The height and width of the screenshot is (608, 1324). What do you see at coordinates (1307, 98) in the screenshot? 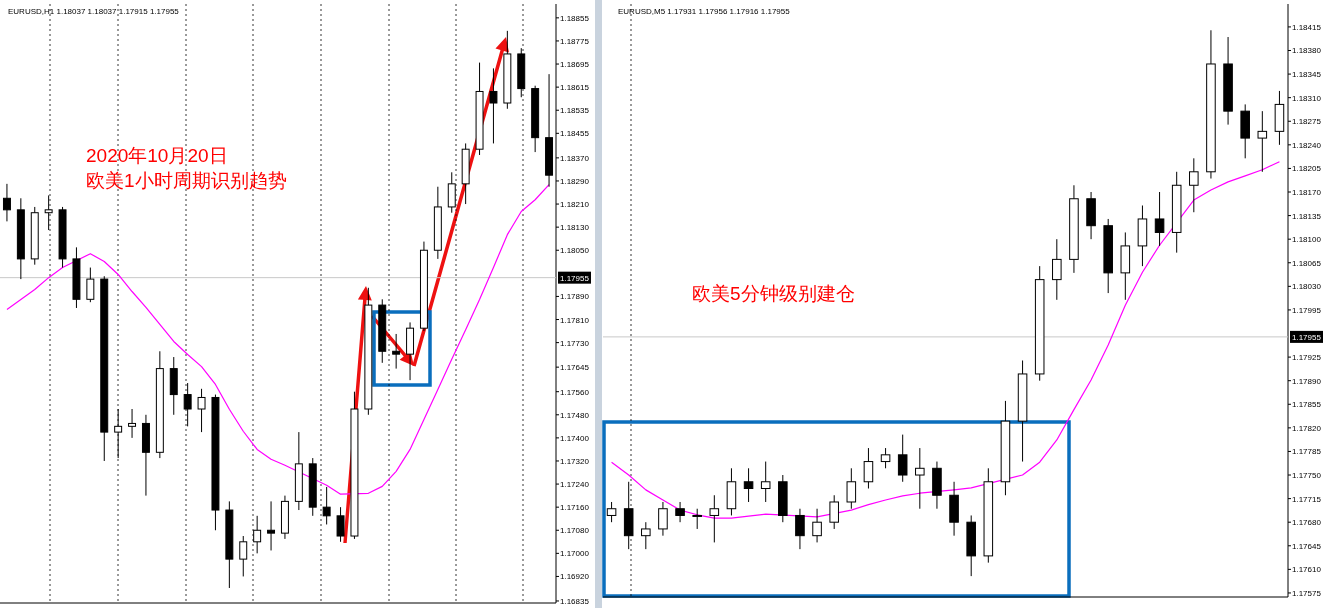
I see `y-tick-label: 1.18310` at bounding box center [1307, 98].